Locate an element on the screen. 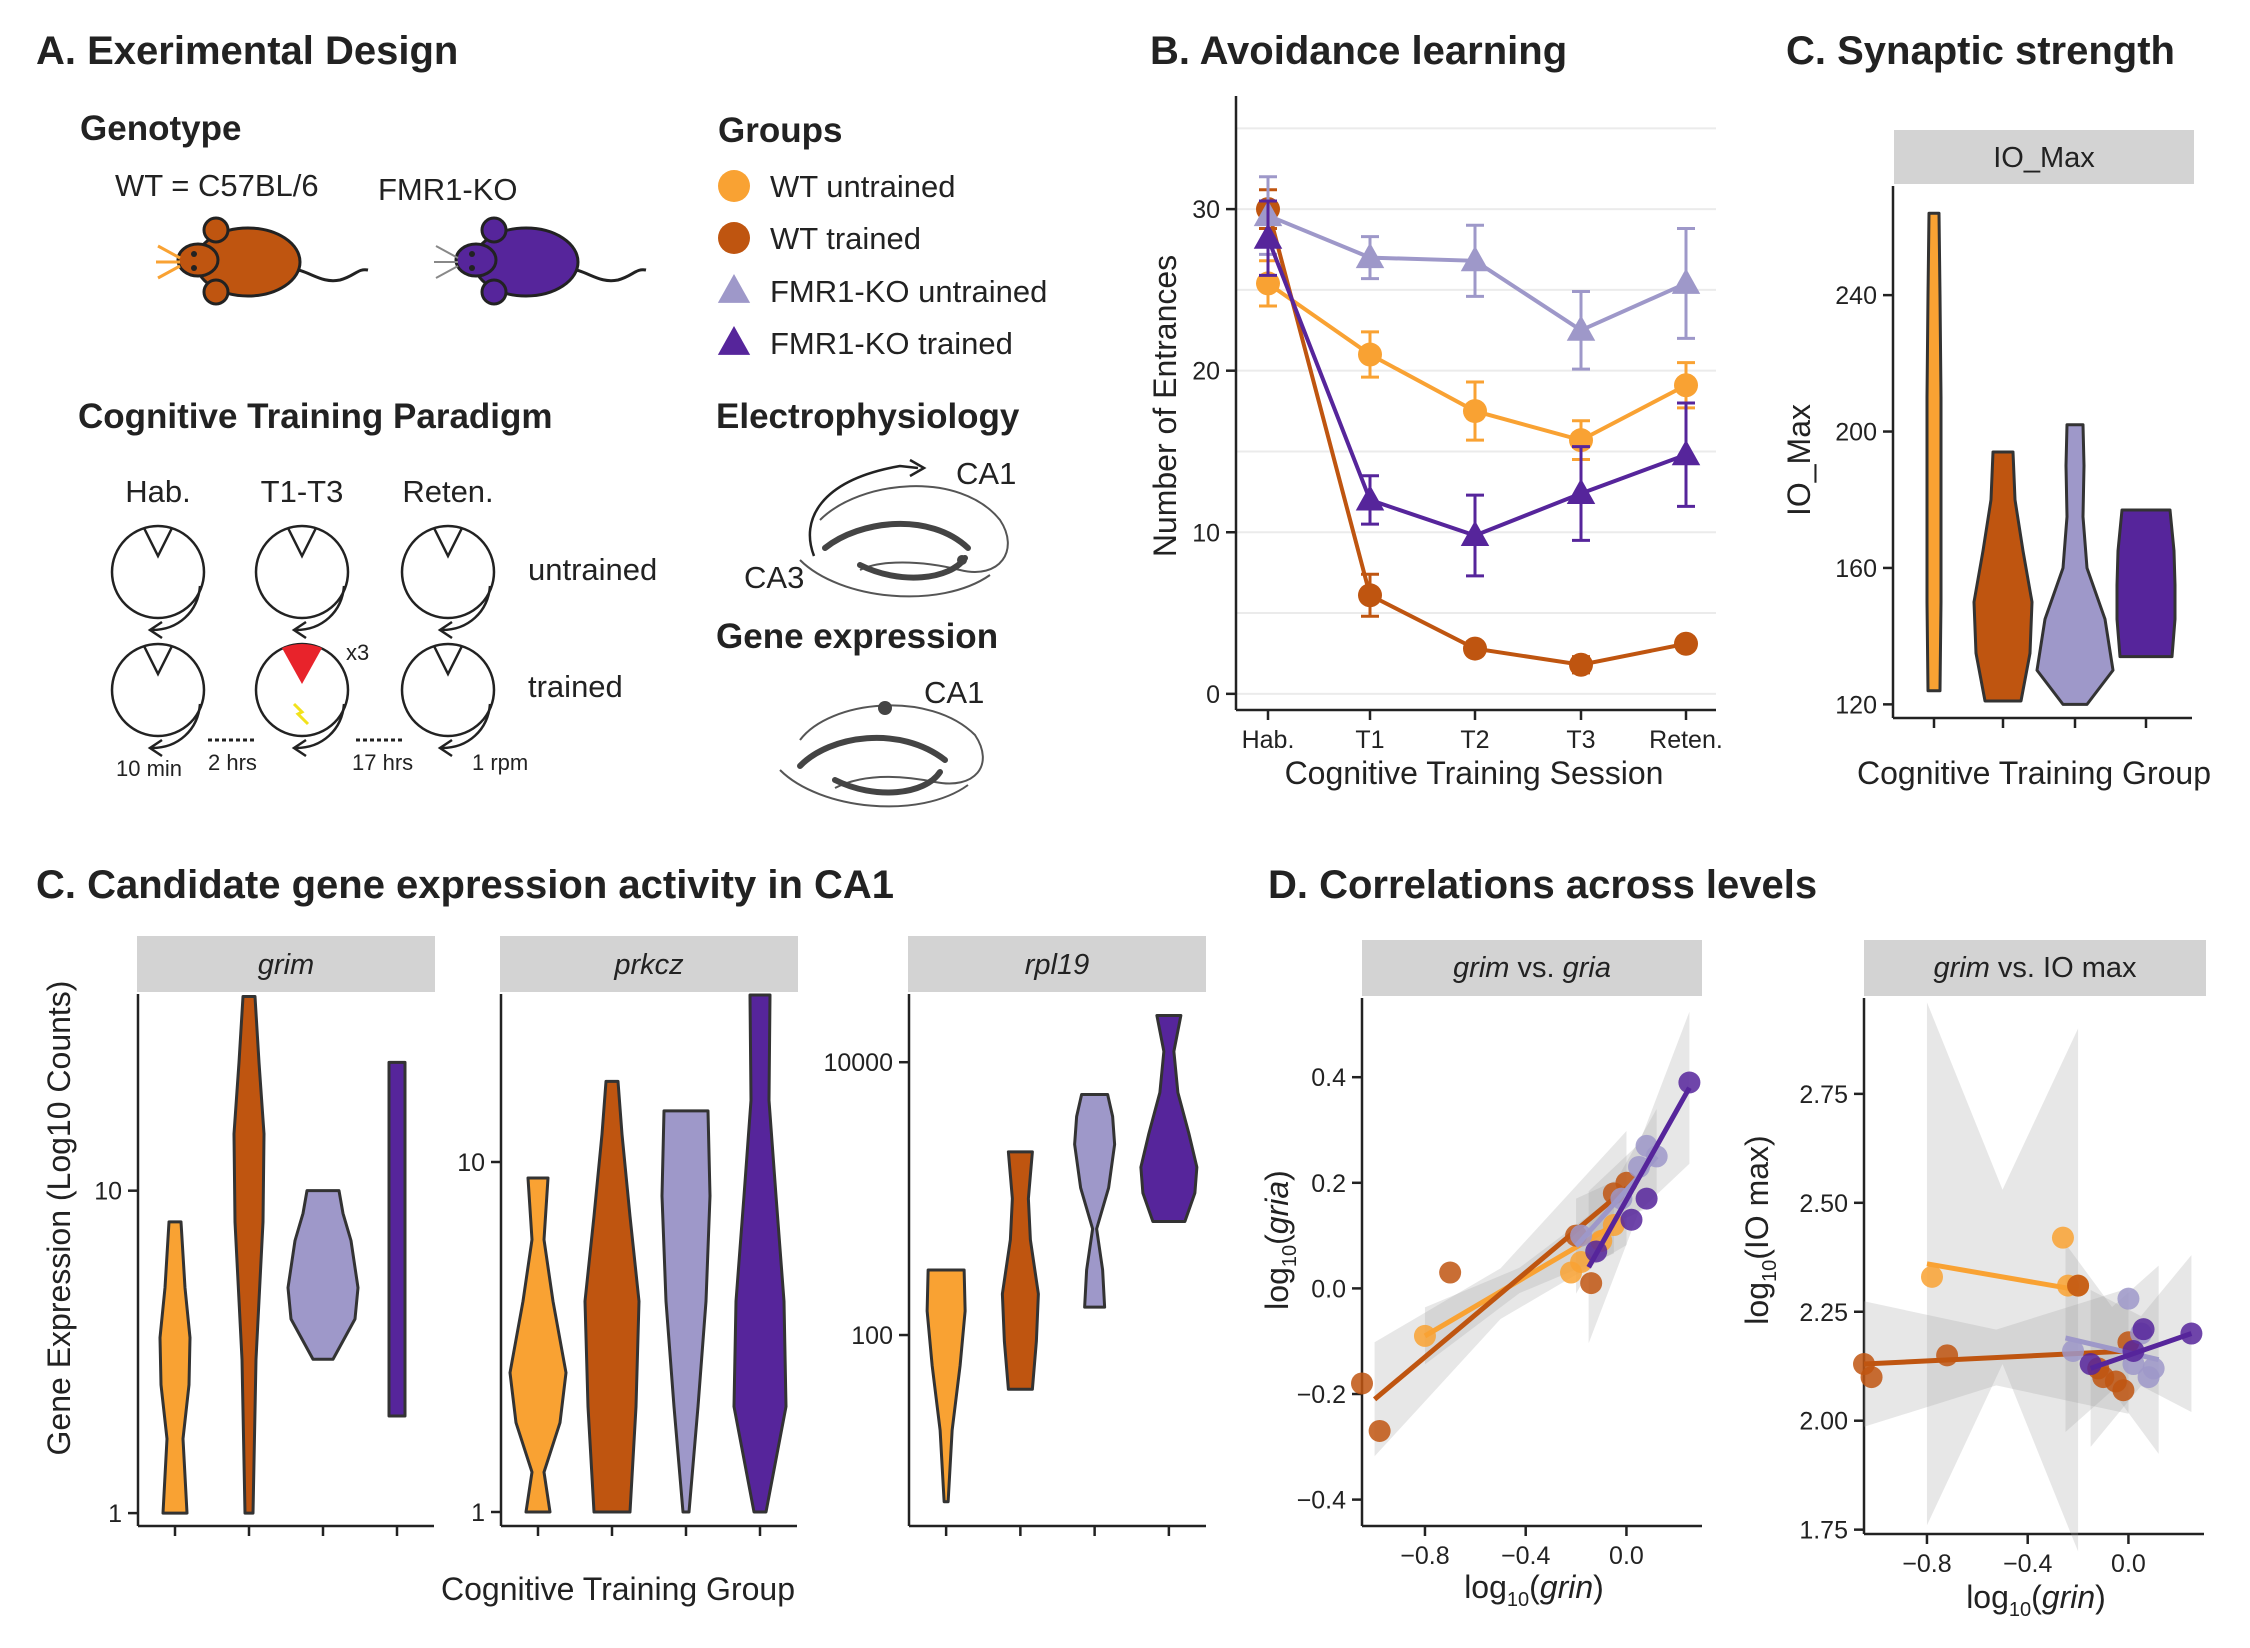 Image resolution: width=2250 pixels, height=1648 pixels. stim-arrow-icon is located at coordinates (863, 510).